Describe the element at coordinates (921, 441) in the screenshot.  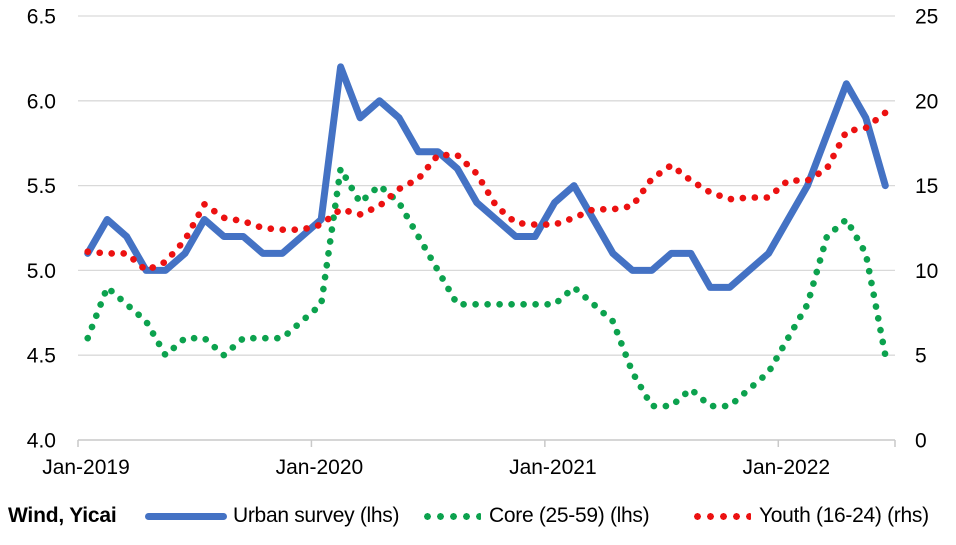
I see `y-axis-right-label-0: 0` at that location.